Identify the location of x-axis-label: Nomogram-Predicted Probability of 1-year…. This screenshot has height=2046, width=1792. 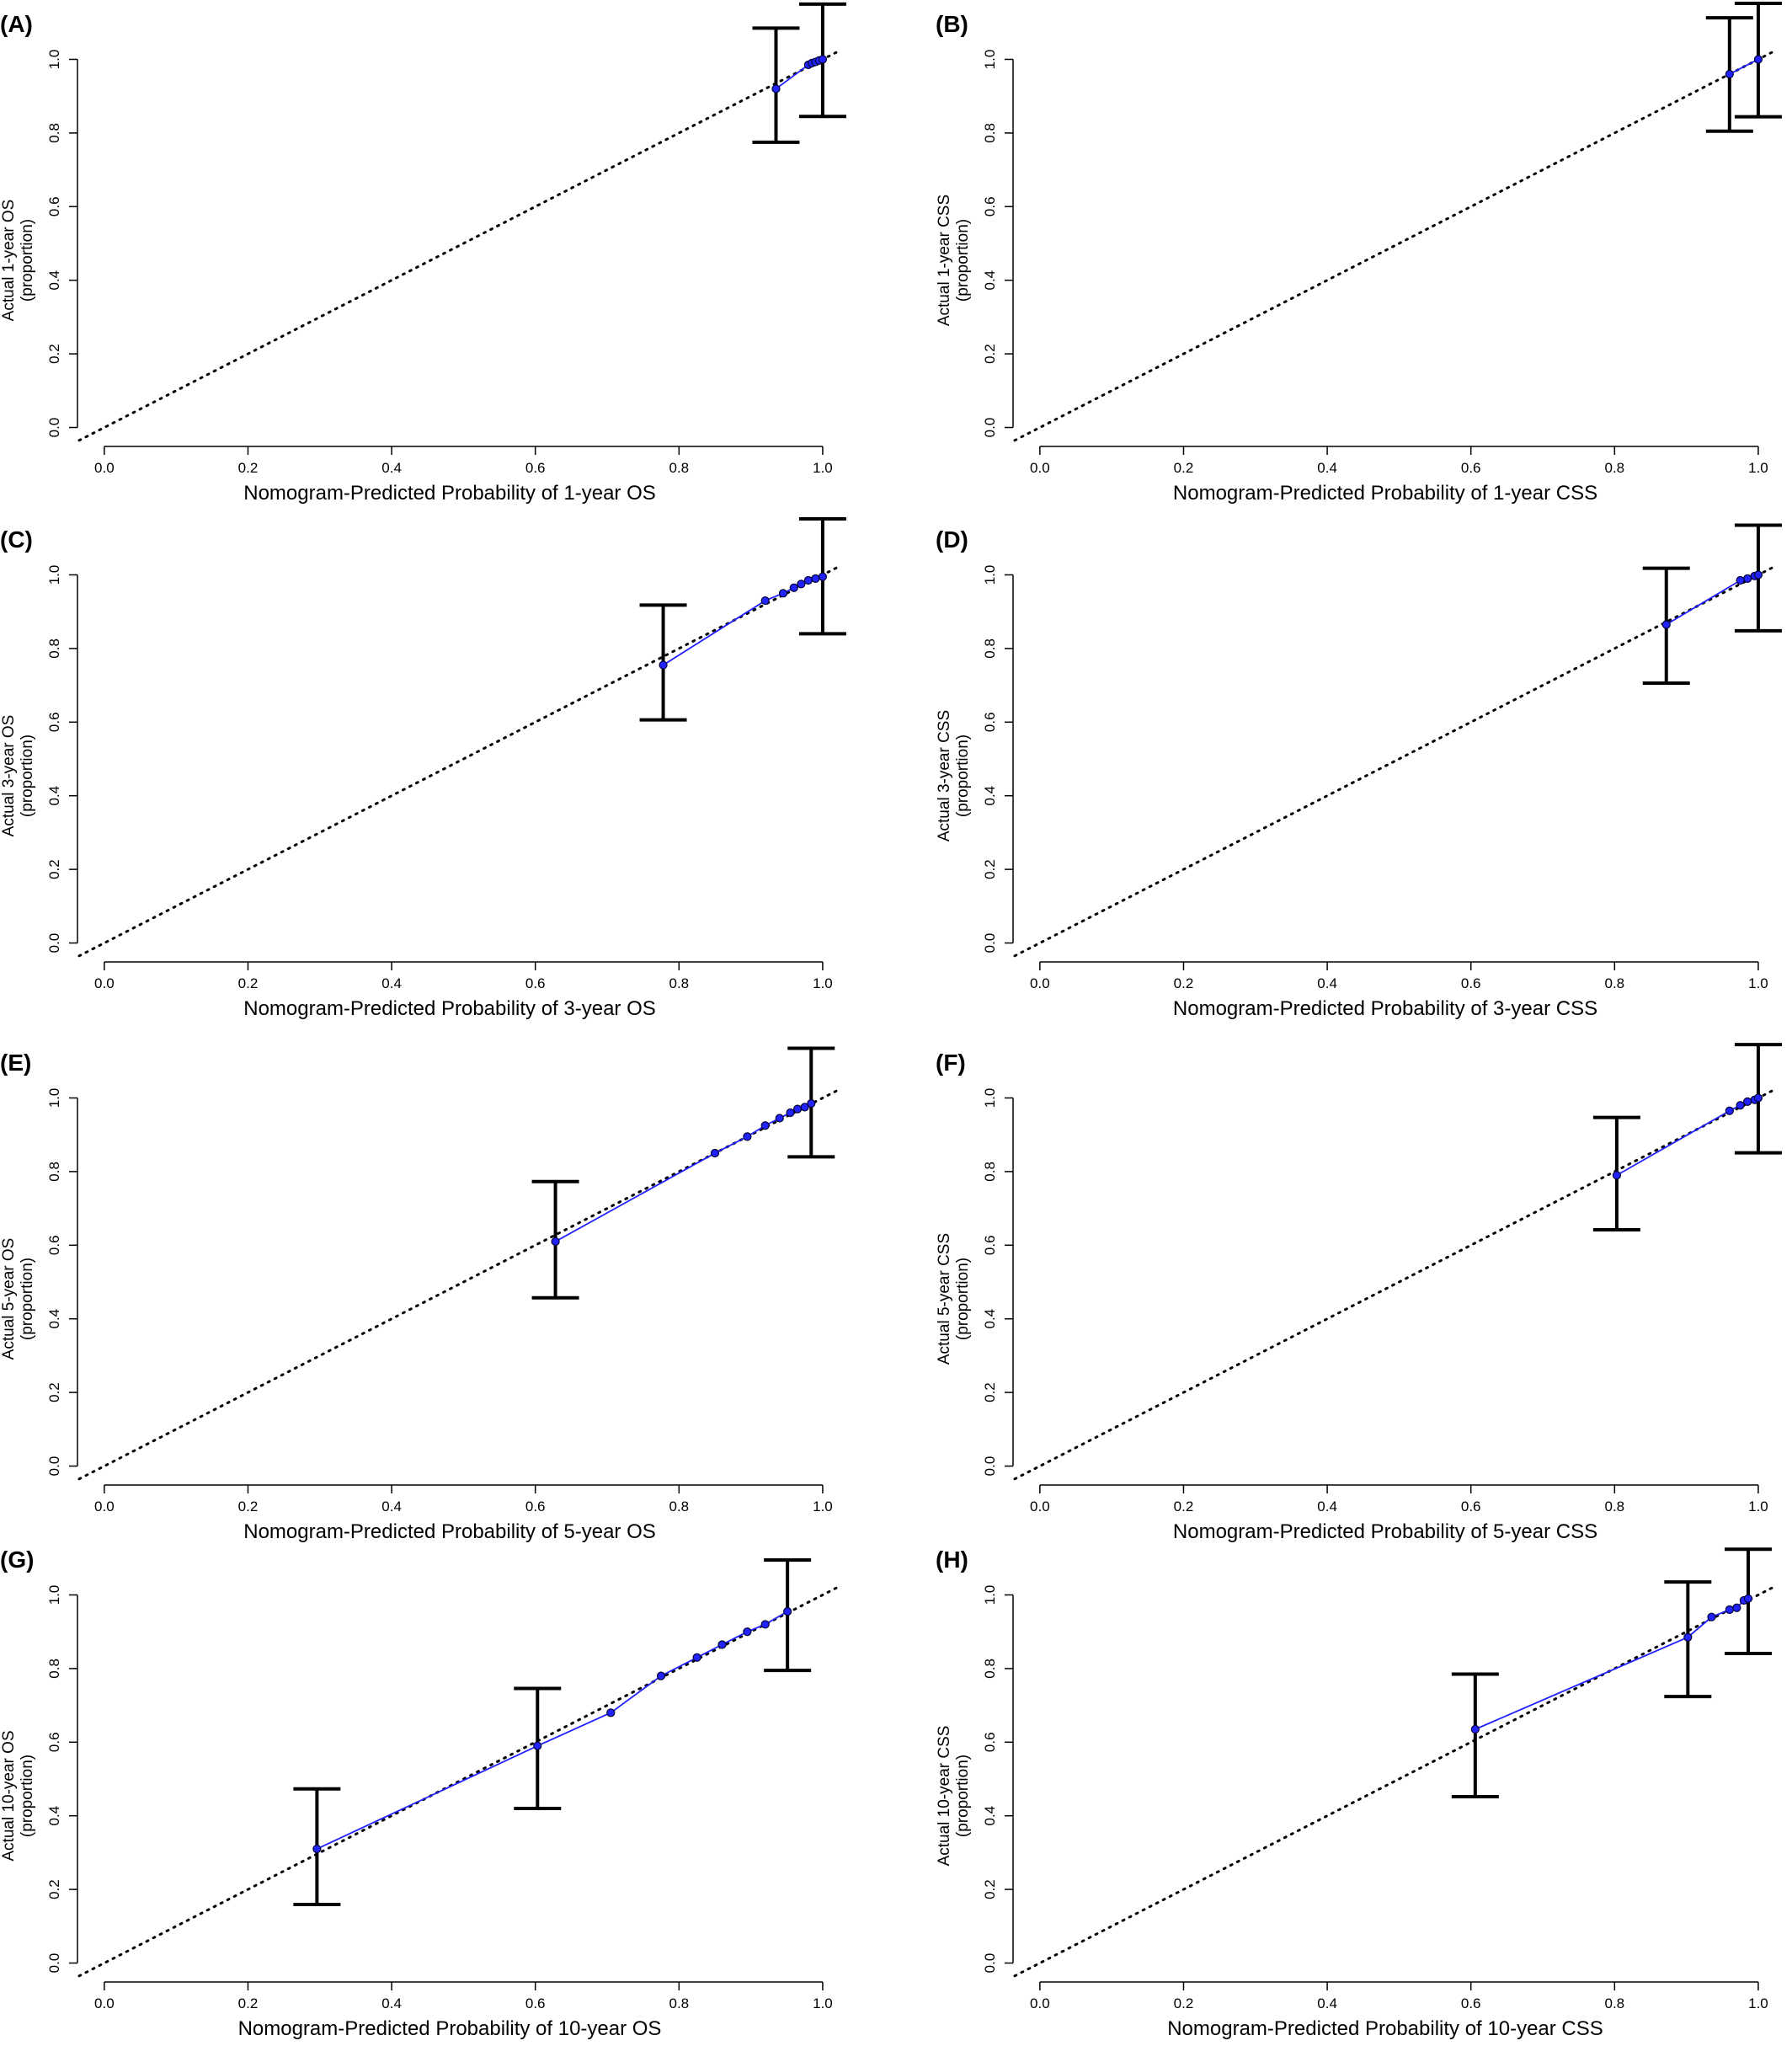
(1385, 493).